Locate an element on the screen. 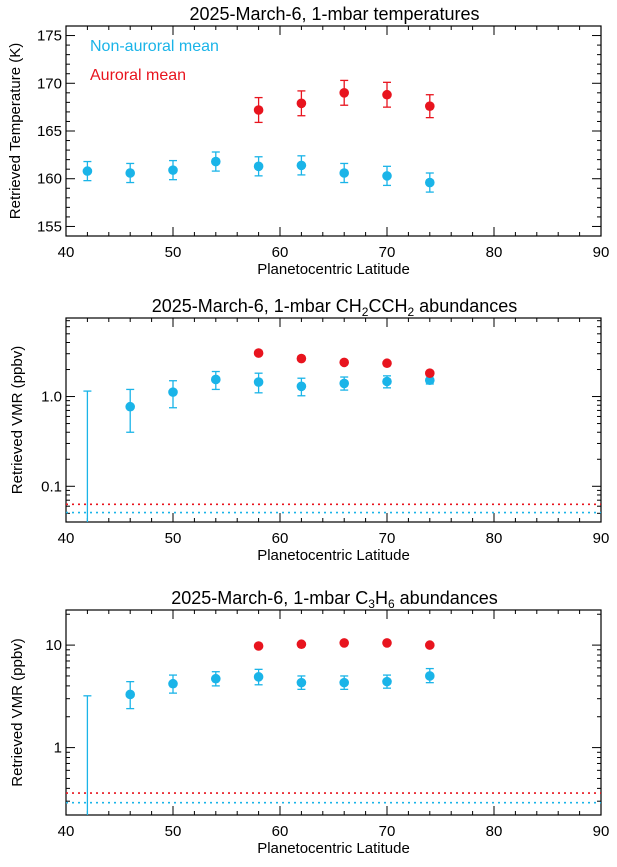 The width and height of the screenshot is (617, 867). y-tick-label: 0.1 is located at coordinates (51, 486).